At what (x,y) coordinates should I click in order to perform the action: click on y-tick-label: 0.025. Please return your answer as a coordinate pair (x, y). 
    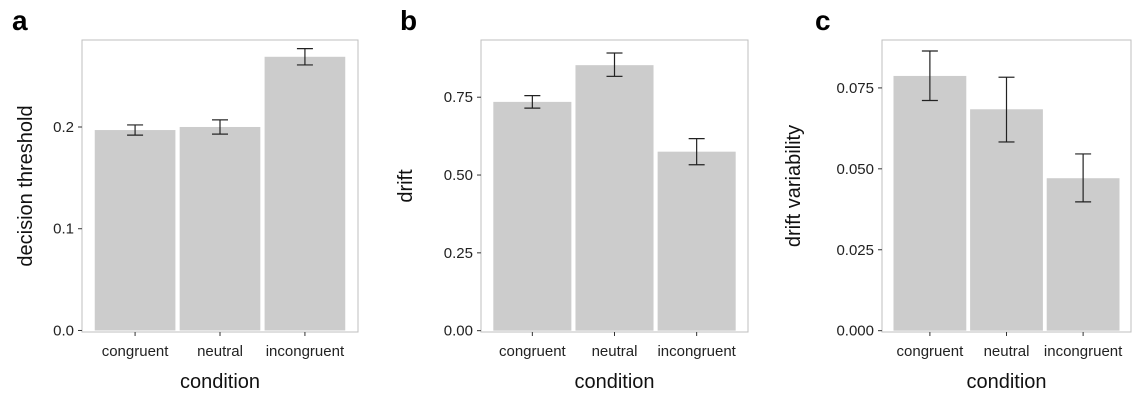
    Looking at the image, I should click on (855, 250).